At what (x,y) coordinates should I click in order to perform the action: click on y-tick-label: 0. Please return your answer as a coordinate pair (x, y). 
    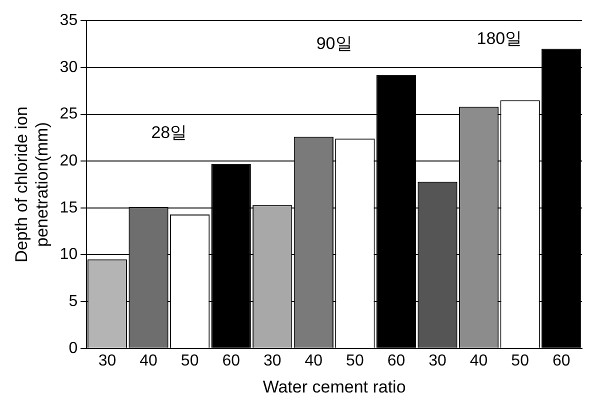
    Looking at the image, I should click on (73, 348).